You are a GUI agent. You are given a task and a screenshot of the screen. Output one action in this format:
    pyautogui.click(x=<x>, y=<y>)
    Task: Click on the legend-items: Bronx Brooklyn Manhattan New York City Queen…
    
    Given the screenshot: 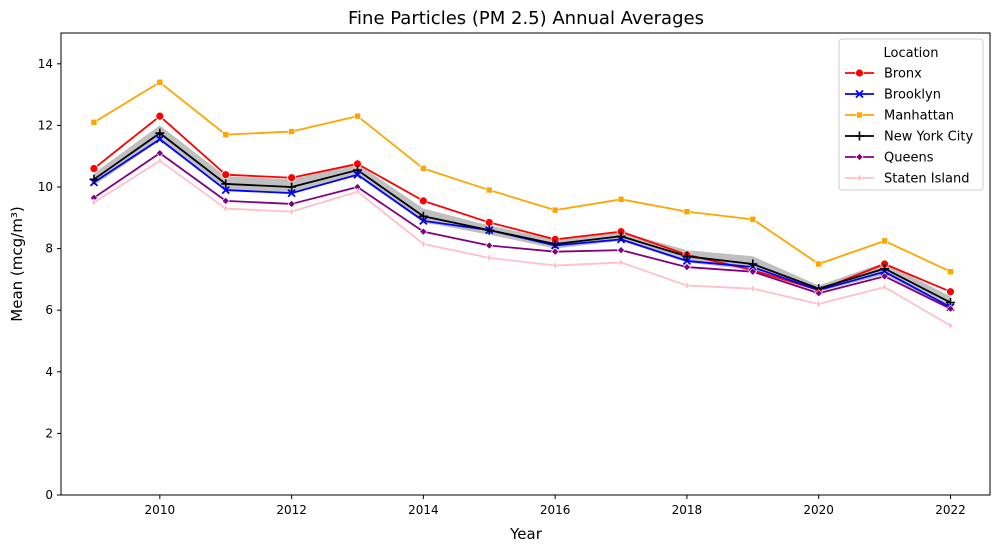 What is the action you would take?
    pyautogui.click(x=909, y=127)
    